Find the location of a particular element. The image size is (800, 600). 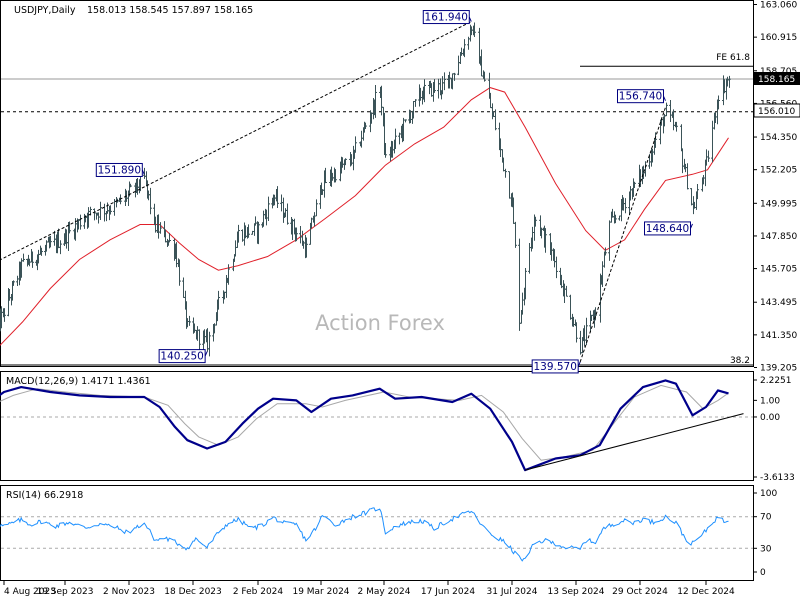

price-tick-label: 149.995 is located at coordinates (778, 204).